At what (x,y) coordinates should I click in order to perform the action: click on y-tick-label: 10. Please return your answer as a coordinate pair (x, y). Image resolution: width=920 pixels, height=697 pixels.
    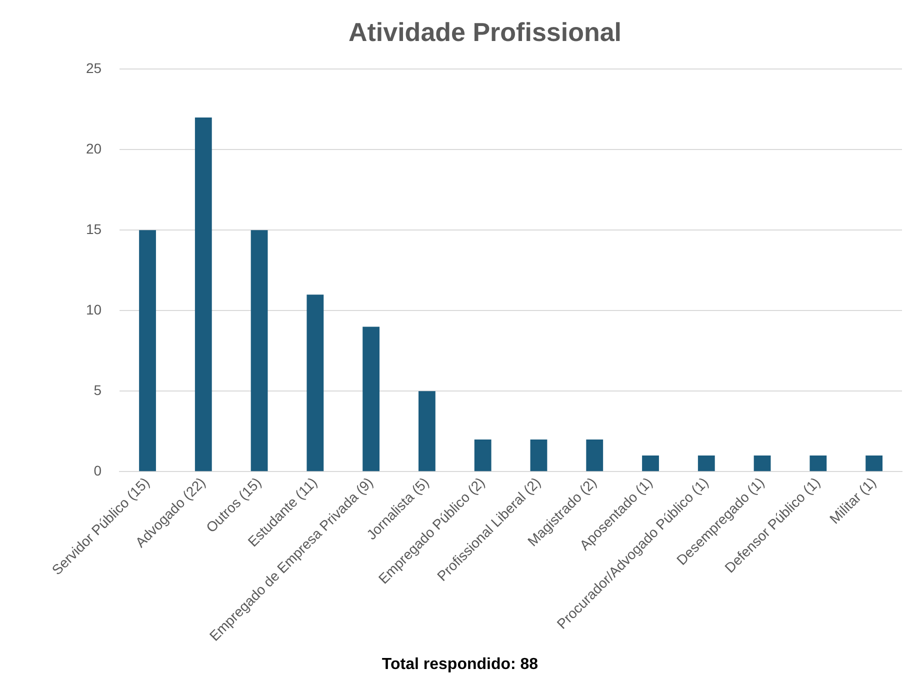
    Looking at the image, I should click on (94, 310).